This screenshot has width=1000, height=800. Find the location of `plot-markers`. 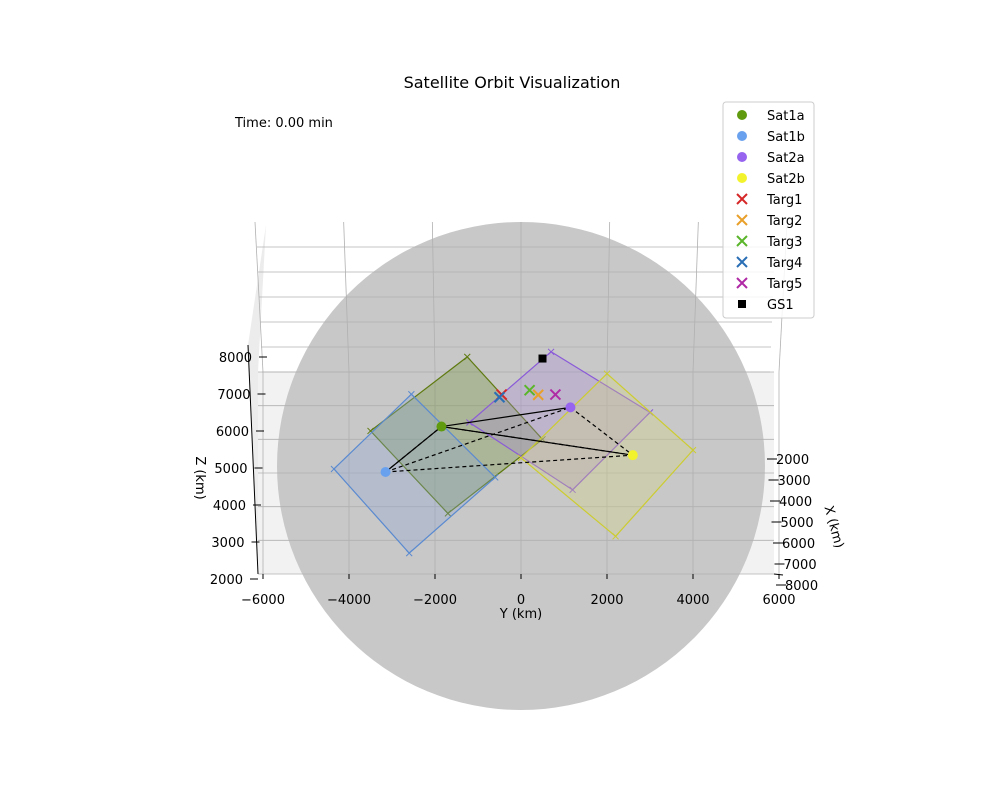

plot-markers is located at coordinates (509, 415).